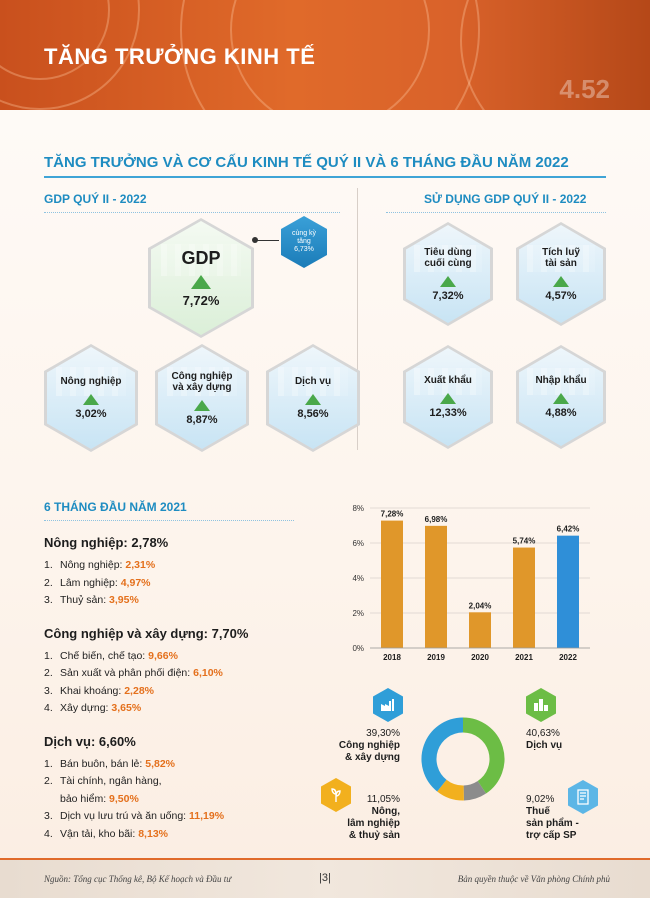 Image resolution: width=650 pixels, height=898 pixels. What do you see at coordinates (358, 578) in the screenshot?
I see `y-tick-label: 4%` at bounding box center [358, 578].